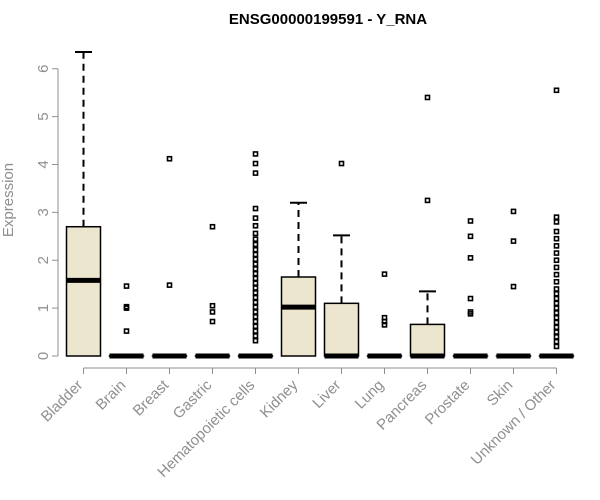  Describe the element at coordinates (62, 401) in the screenshot. I see `x-tick-label: Bladder` at that location.